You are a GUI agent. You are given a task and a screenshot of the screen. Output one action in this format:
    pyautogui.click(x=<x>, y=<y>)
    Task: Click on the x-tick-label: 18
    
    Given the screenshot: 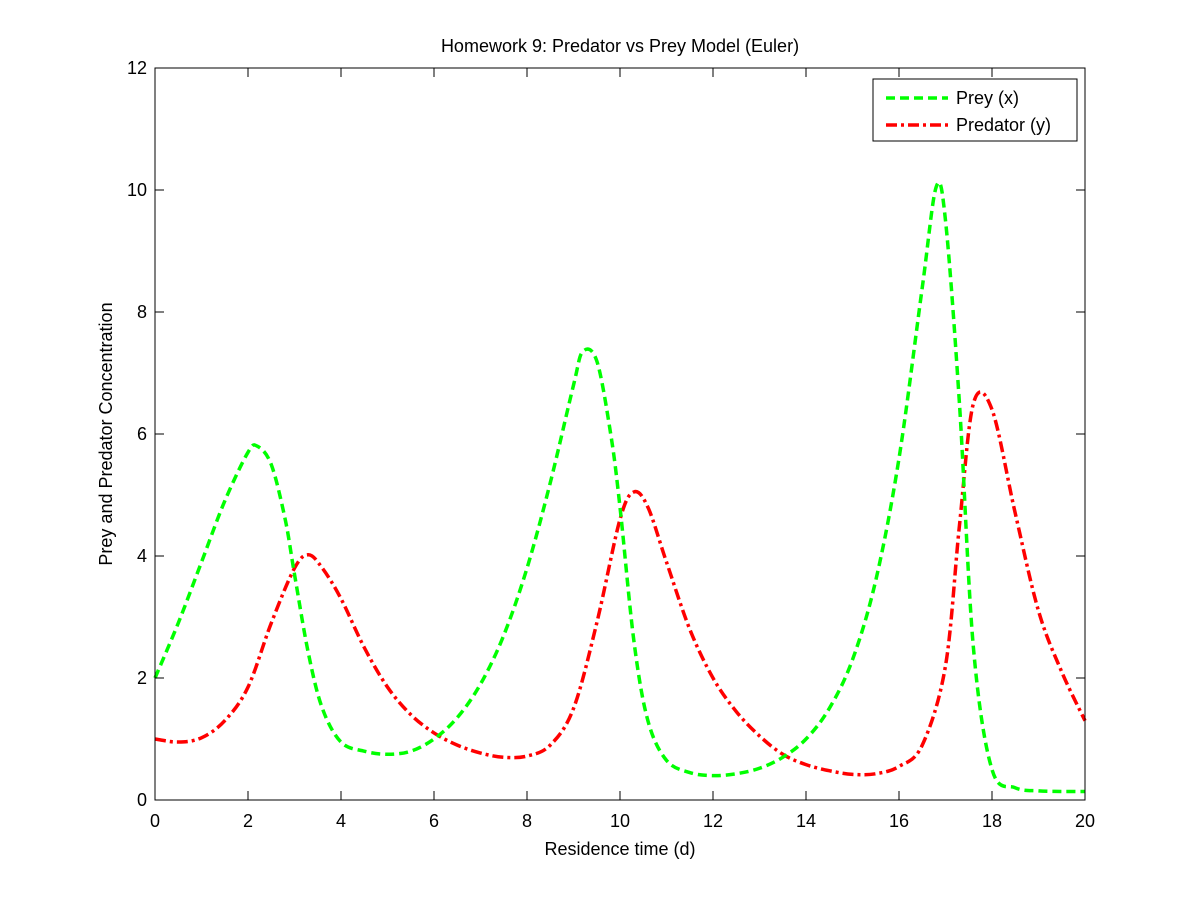 What is the action you would take?
    pyautogui.click(x=992, y=821)
    